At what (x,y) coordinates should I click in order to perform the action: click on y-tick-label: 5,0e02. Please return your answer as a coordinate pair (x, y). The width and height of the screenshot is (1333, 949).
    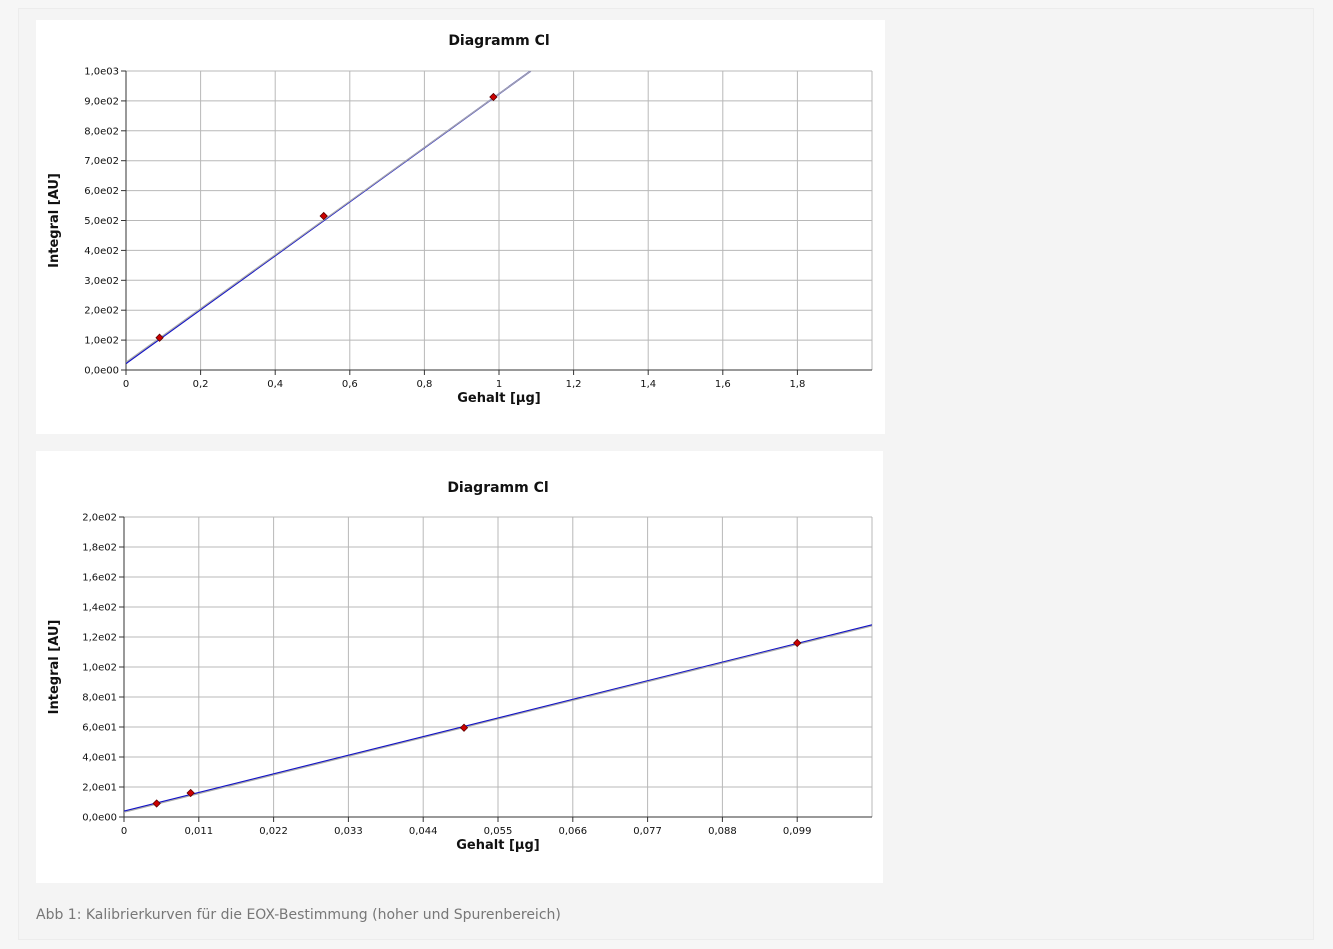
    Looking at the image, I should click on (101, 221).